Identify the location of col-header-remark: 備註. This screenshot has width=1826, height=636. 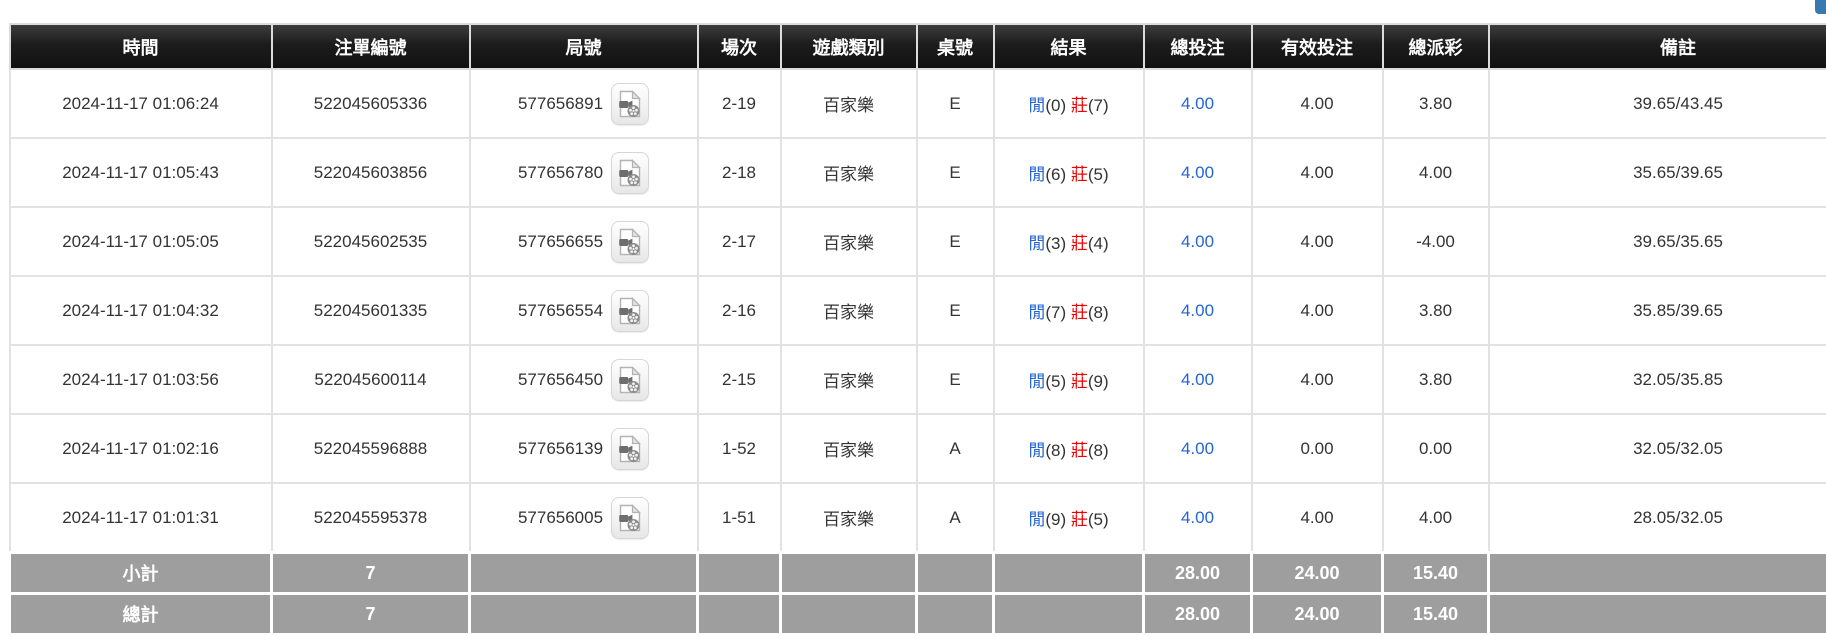
(1657, 46).